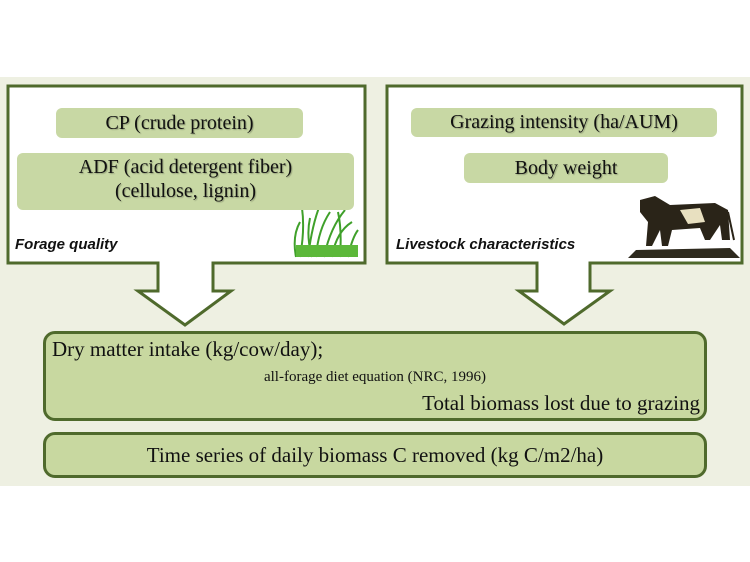 This screenshot has width=750, height=562. Describe the element at coordinates (185, 167) in the screenshot. I see `adf-line: ADF (acid detergent fiber)` at that location.